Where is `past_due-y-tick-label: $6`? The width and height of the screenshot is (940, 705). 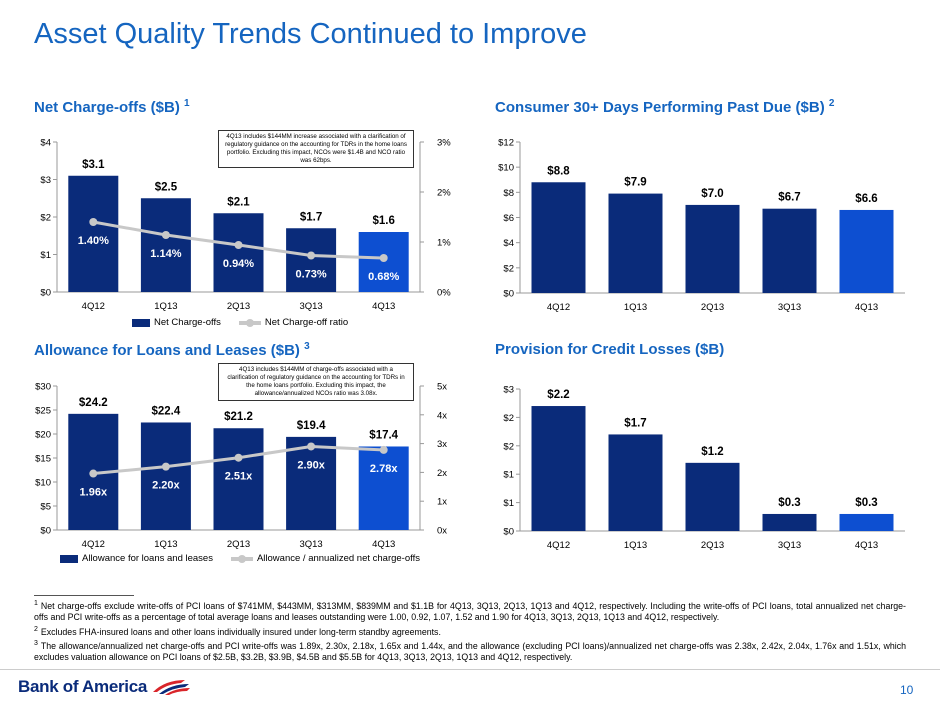 past_due-y-tick-label: $6 is located at coordinates (508, 218).